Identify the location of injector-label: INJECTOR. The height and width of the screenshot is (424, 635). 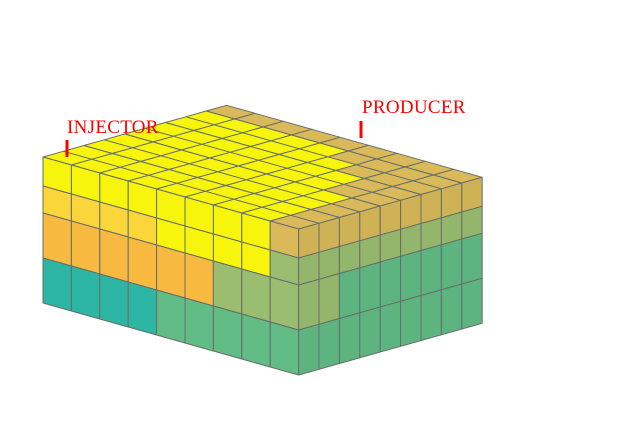
(113, 127).